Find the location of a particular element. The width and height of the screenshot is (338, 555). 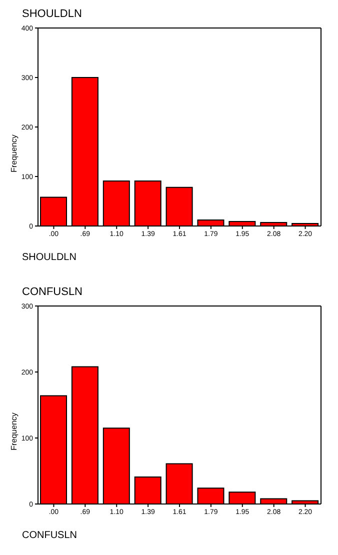

x-axis-title: CONFUSLN is located at coordinates (50, 535).